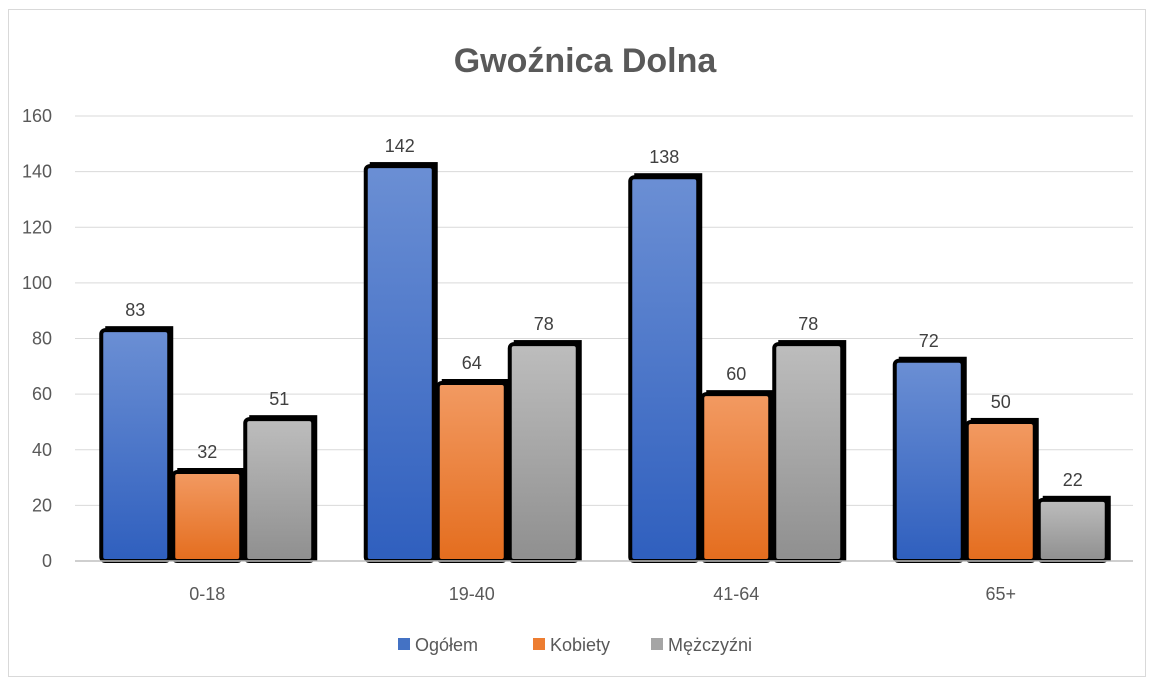 Image resolution: width=1149 pixels, height=678 pixels. What do you see at coordinates (42, 394) in the screenshot?
I see `y-tick-label: 60` at bounding box center [42, 394].